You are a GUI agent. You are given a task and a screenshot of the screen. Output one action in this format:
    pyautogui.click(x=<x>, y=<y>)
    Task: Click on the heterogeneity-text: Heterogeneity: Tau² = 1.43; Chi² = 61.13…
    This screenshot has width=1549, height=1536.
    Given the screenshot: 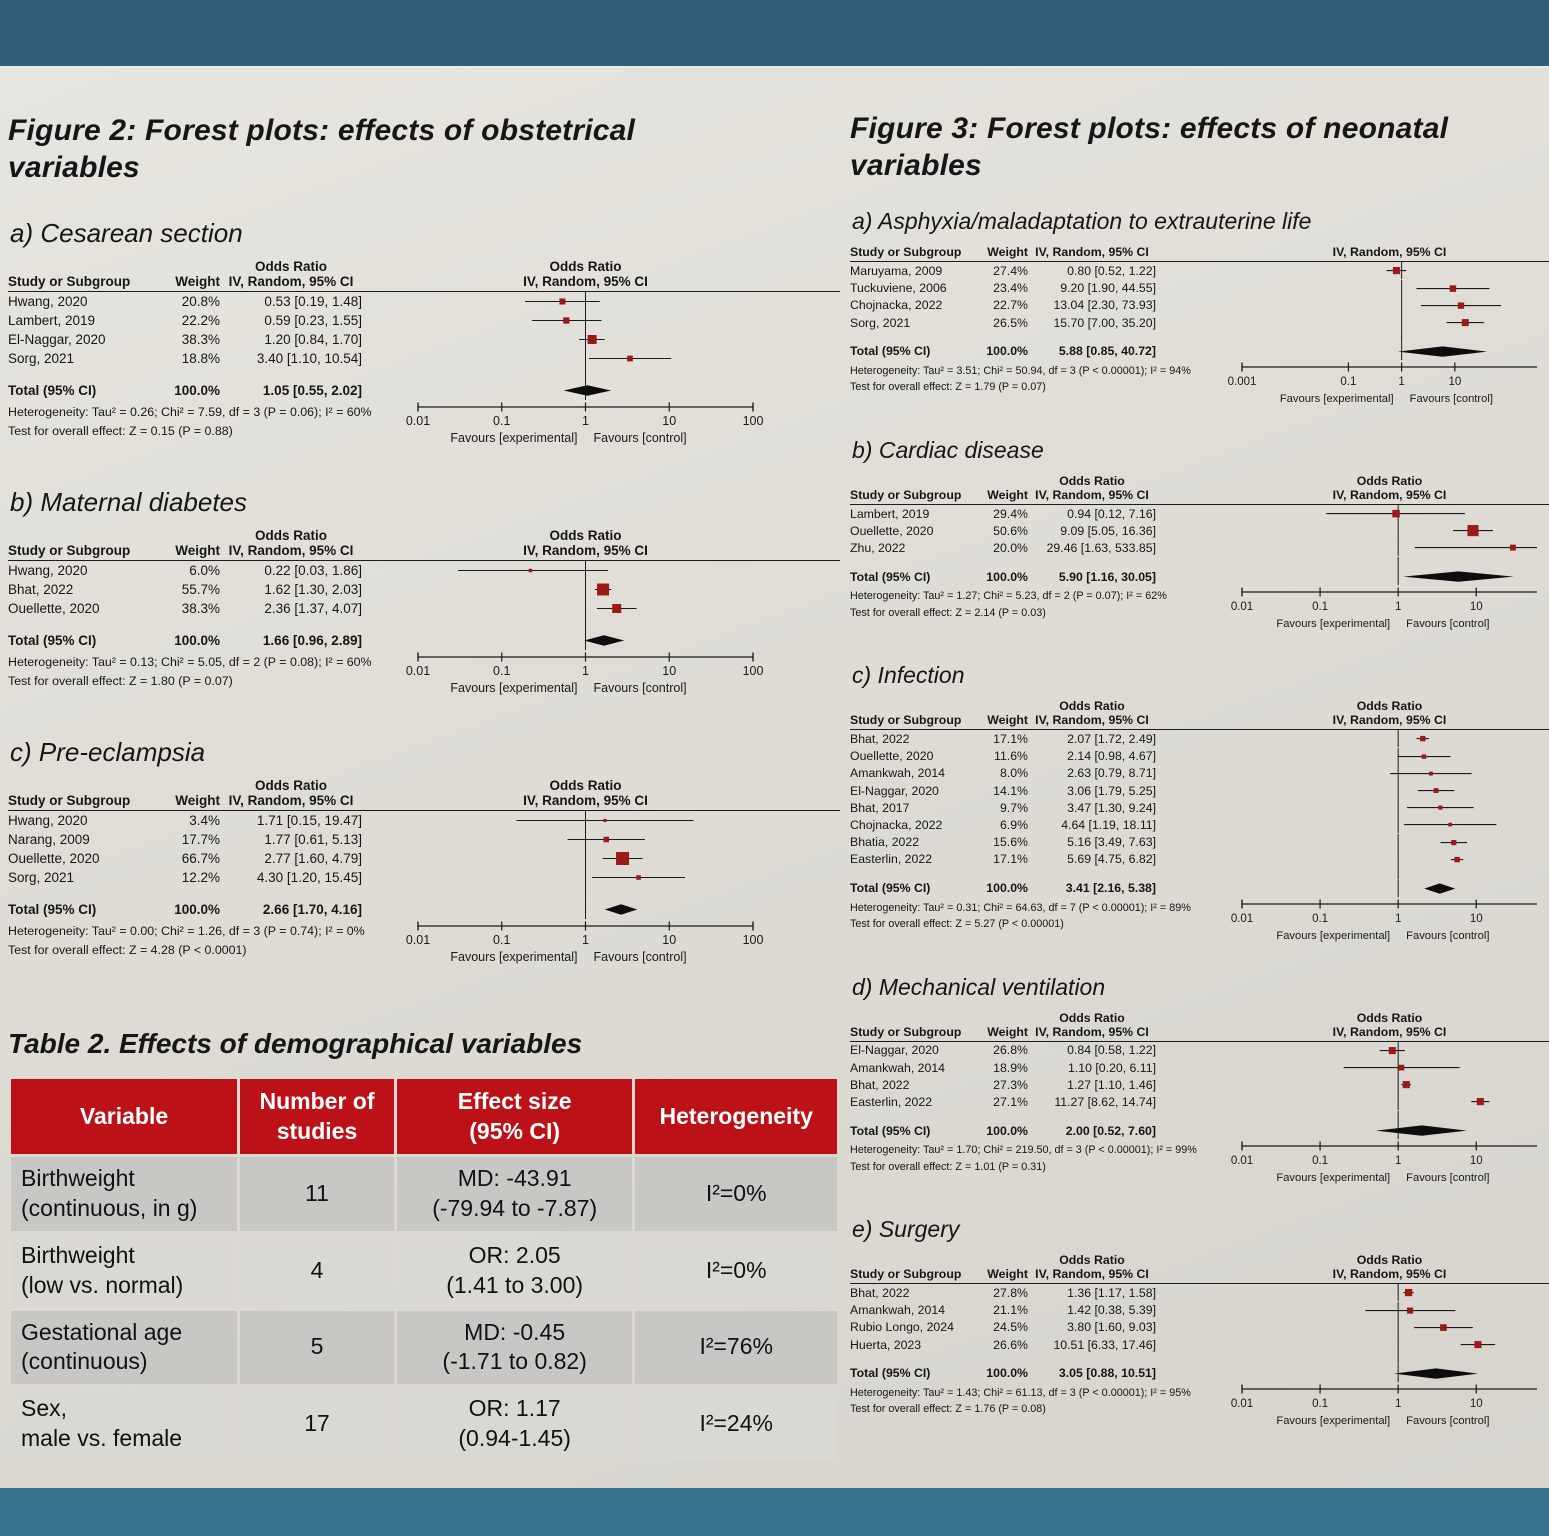 What is the action you would take?
    pyautogui.click(x=1020, y=1393)
    